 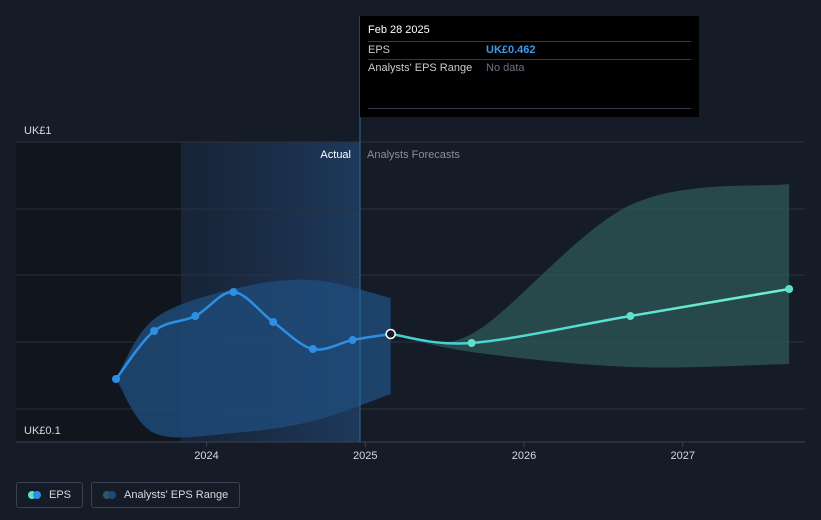 I want to click on legend-range-label: Analysts' EPS Range, so click(x=176, y=495).